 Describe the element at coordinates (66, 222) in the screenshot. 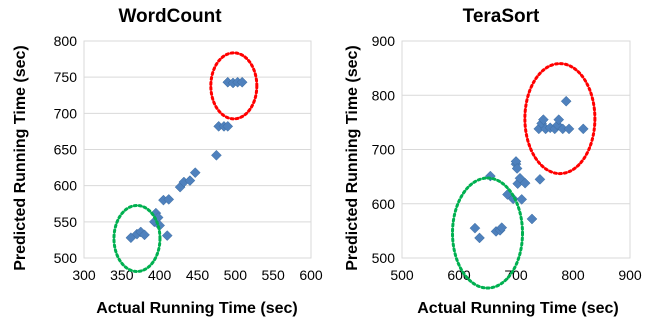

I see `y-tick-label: 550` at that location.